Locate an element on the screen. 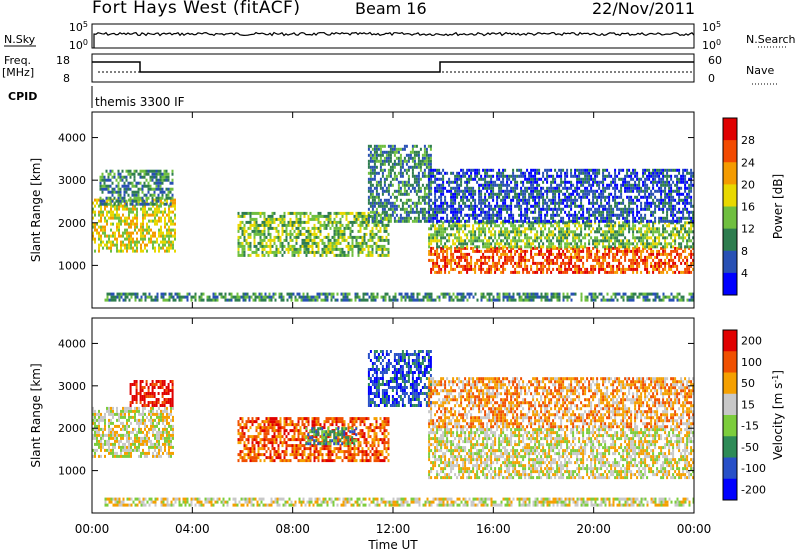  xaxis-label: Time UT is located at coordinates (392, 545).